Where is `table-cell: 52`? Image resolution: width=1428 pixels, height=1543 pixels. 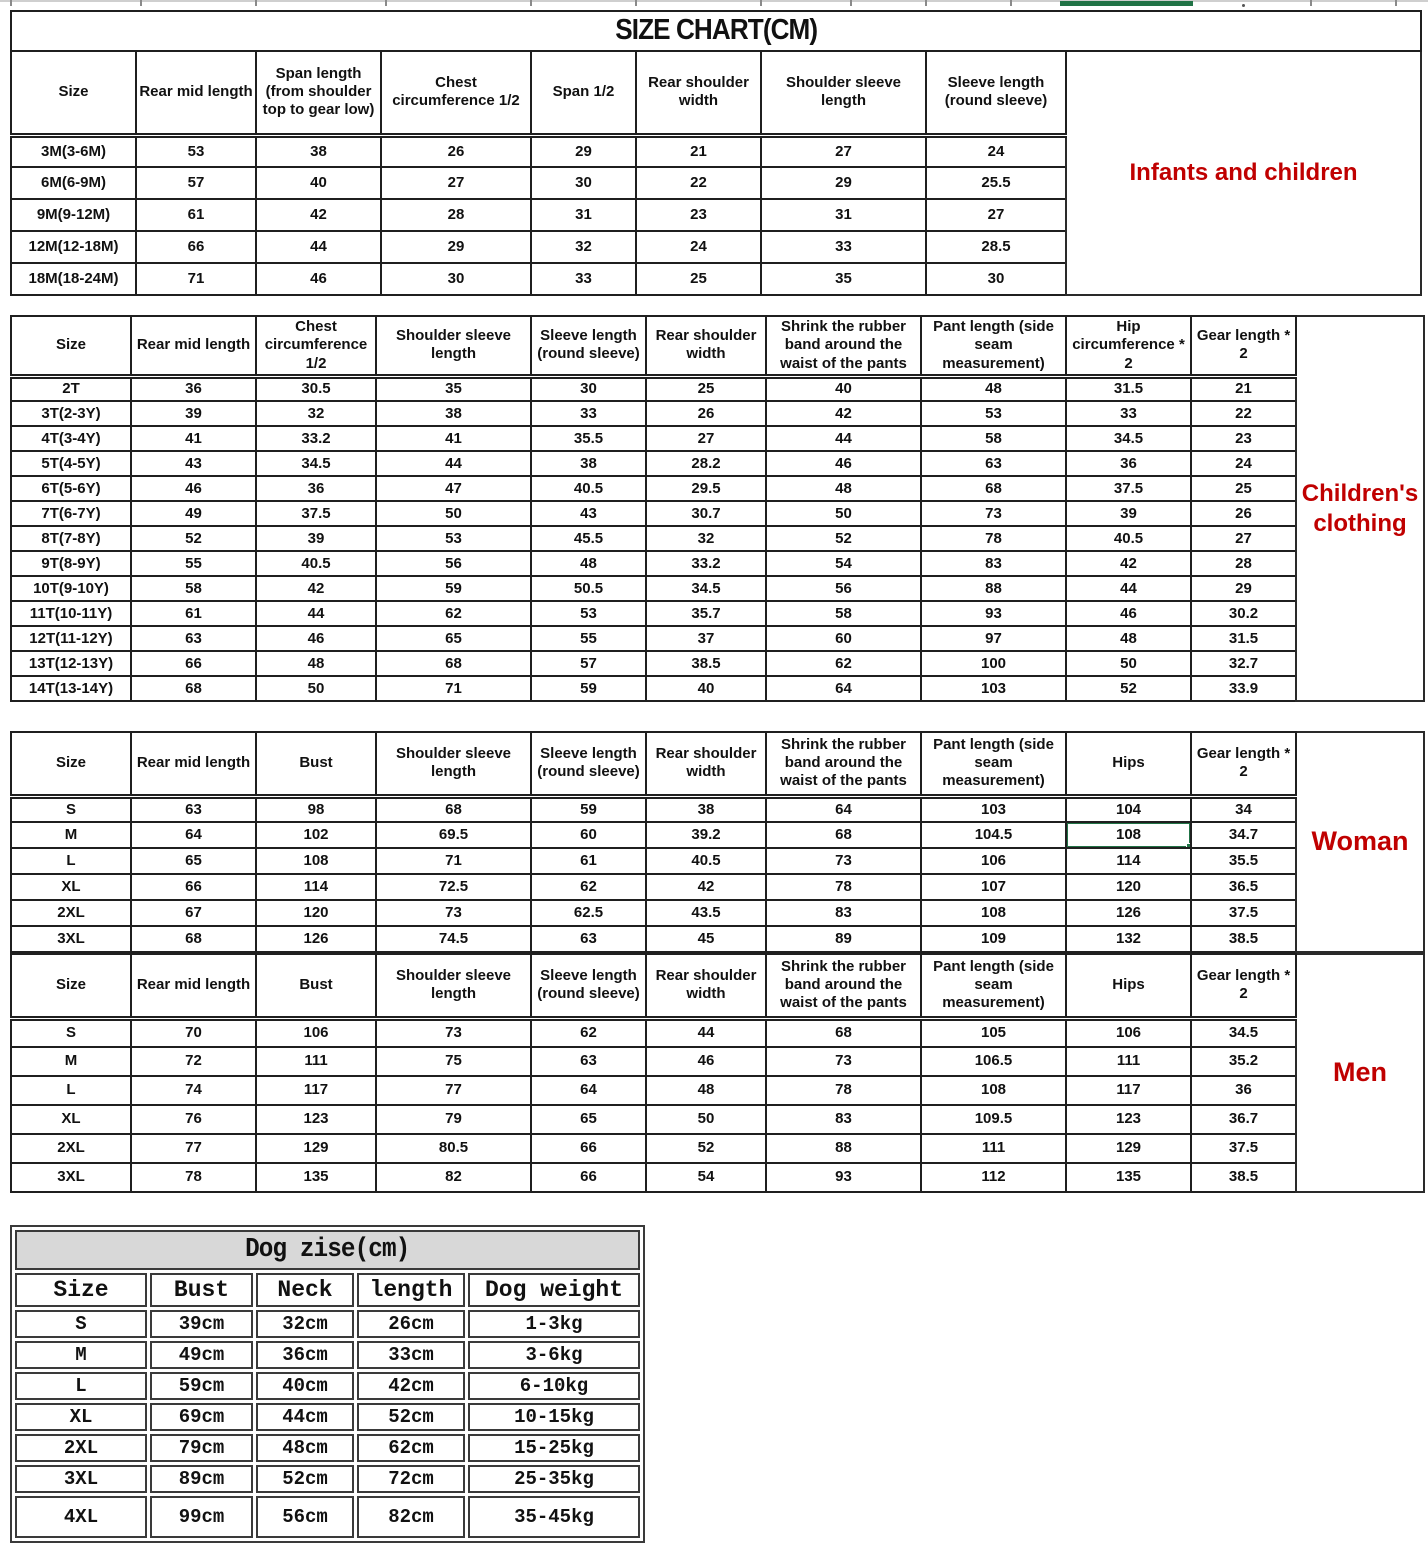
table-cell: 52 is located at coordinates (1128, 689).